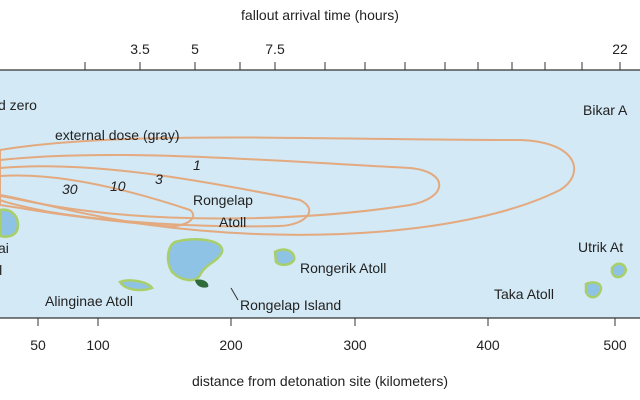 The image size is (640, 400). What do you see at coordinates (615, 345) in the screenshot?
I see `tick-label: 500` at bounding box center [615, 345].